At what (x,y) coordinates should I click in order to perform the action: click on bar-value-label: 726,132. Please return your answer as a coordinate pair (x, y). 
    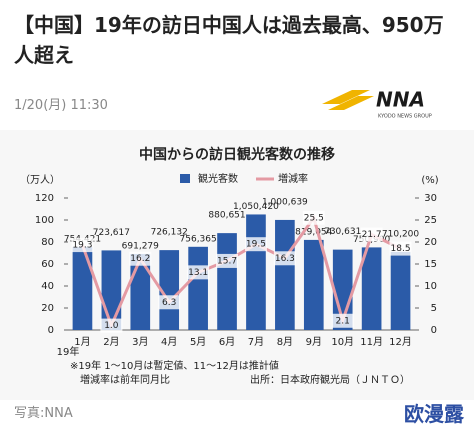
    Looking at the image, I should click on (169, 233).